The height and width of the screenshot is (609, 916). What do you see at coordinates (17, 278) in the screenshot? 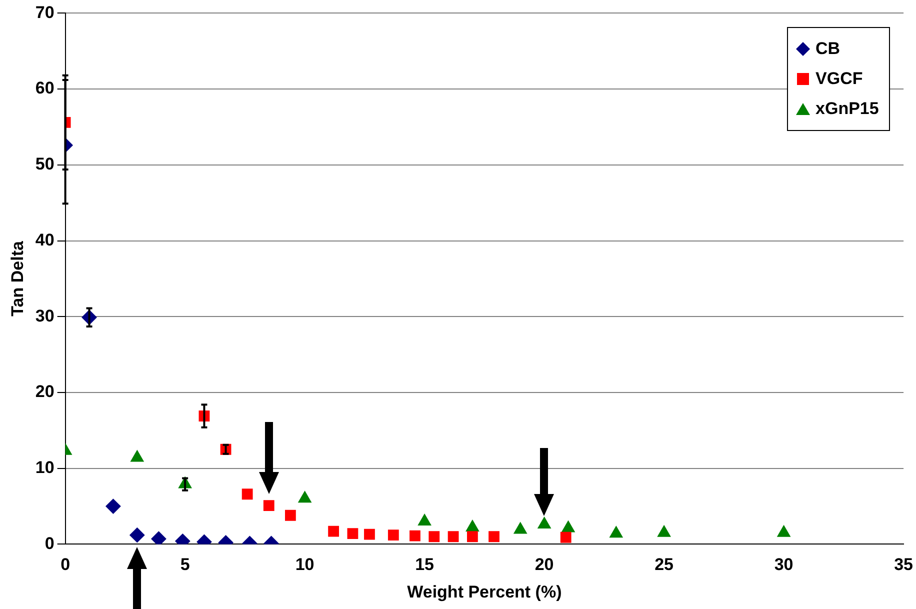
I see `y-axis-title: Tan Delta` at bounding box center [17, 278].